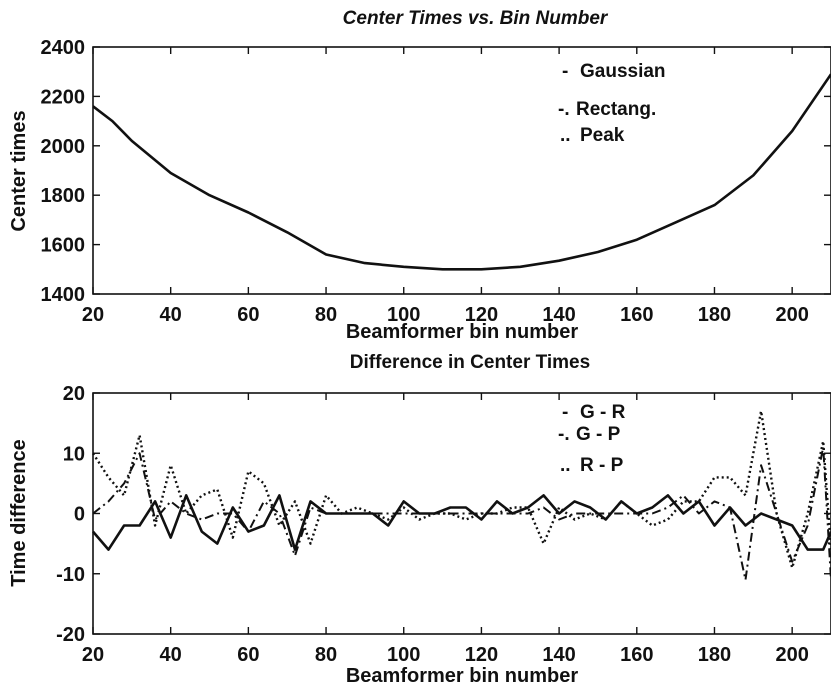 This screenshot has width=831, height=690. What do you see at coordinates (70, 575) in the screenshot?
I see `y-tick-label: -10` at bounding box center [70, 575].